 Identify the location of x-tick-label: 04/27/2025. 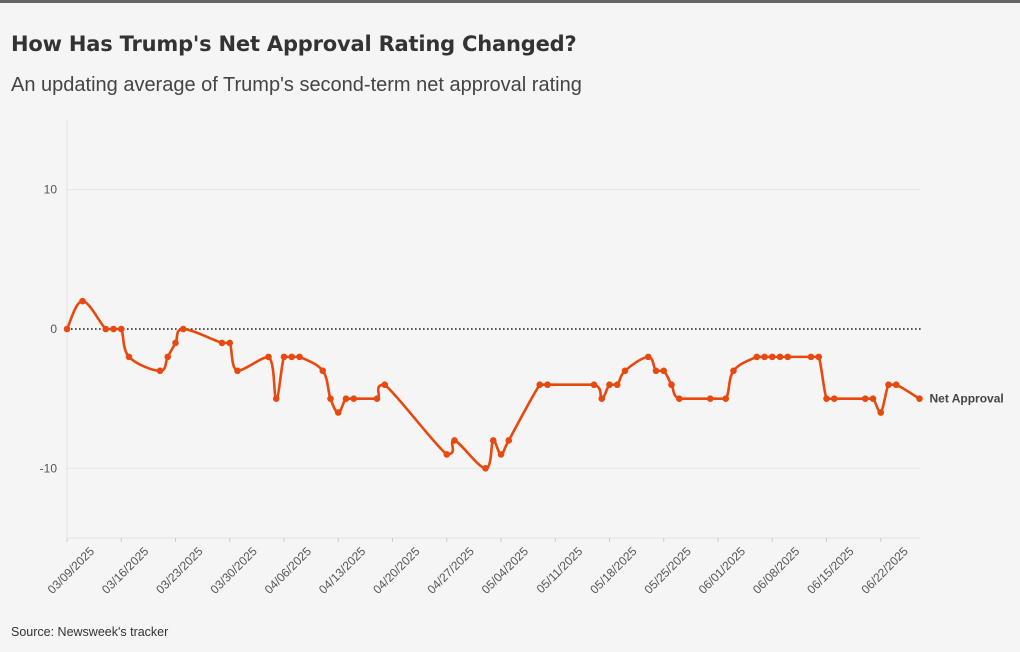
(451, 570).